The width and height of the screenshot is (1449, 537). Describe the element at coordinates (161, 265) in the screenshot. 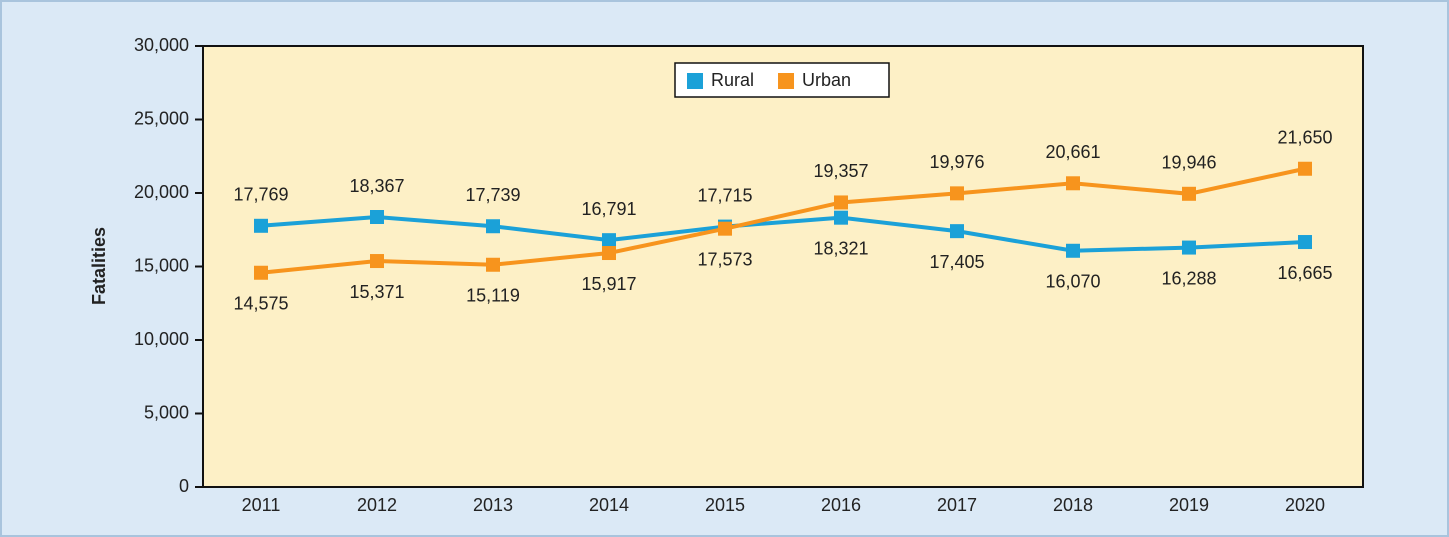

I see `y-tick-label: 15,000` at that location.